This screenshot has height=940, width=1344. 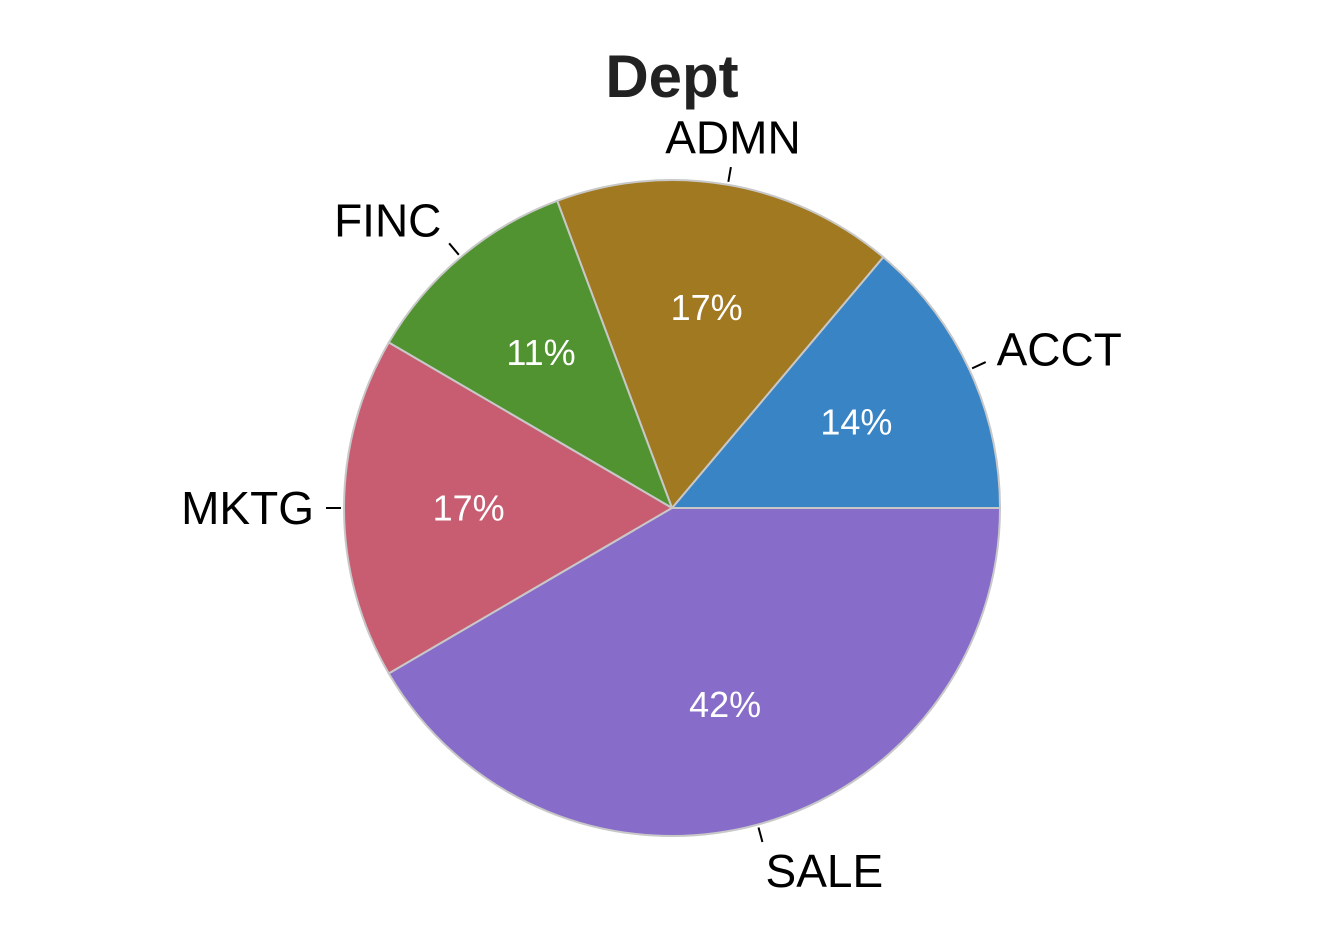 What do you see at coordinates (707, 307) in the screenshot?
I see `percent-label-admn: 17%` at bounding box center [707, 307].